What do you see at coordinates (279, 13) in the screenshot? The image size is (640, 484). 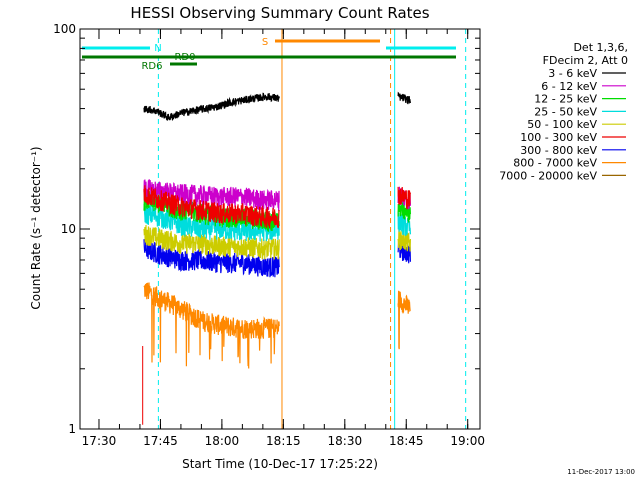 I see `chart-title: HESSI Observing Summary Count Rates` at bounding box center [279, 13].